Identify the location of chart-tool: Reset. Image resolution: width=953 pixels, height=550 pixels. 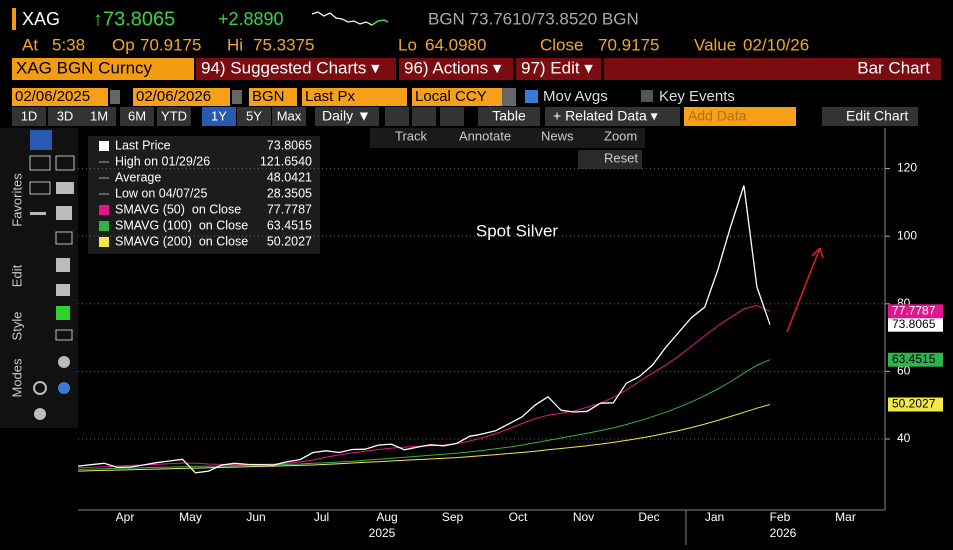
(621, 157).